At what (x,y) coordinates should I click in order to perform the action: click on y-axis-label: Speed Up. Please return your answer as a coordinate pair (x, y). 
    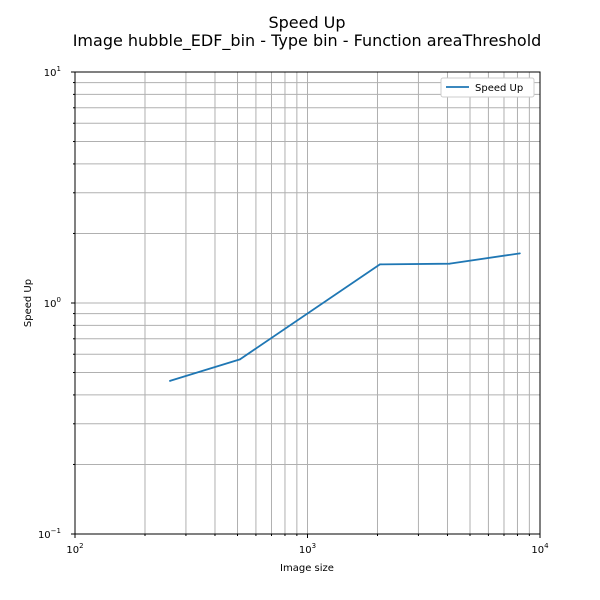
    Looking at the image, I should click on (28, 303).